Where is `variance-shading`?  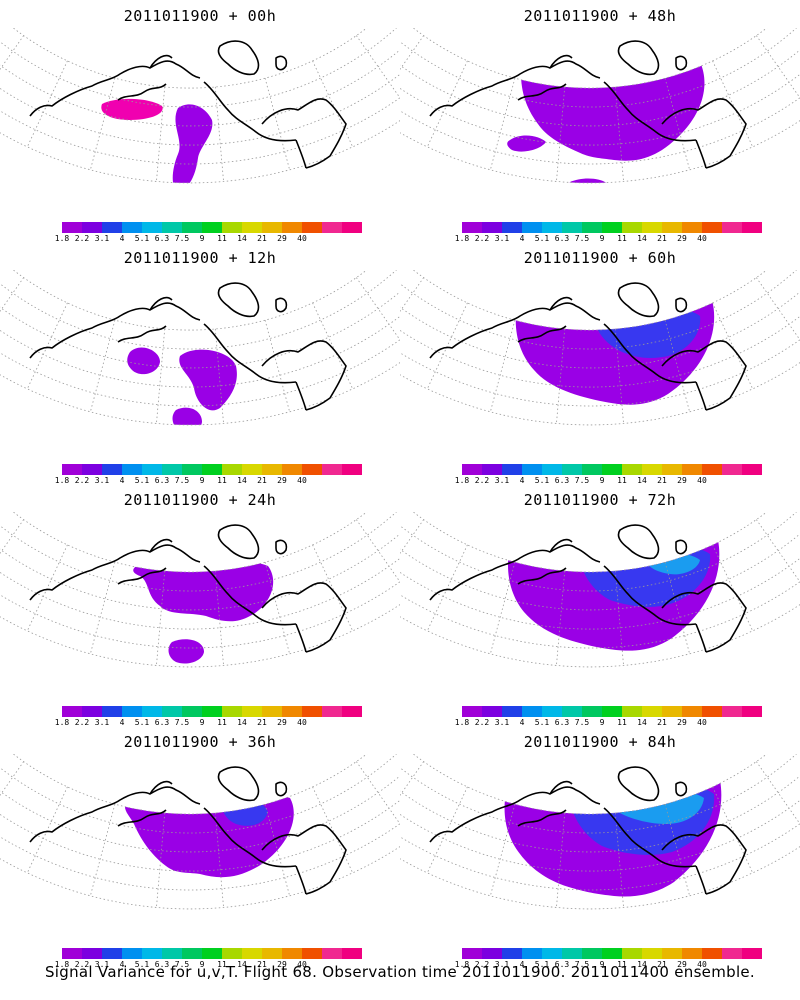 variance-shading is located at coordinates (187, 416).